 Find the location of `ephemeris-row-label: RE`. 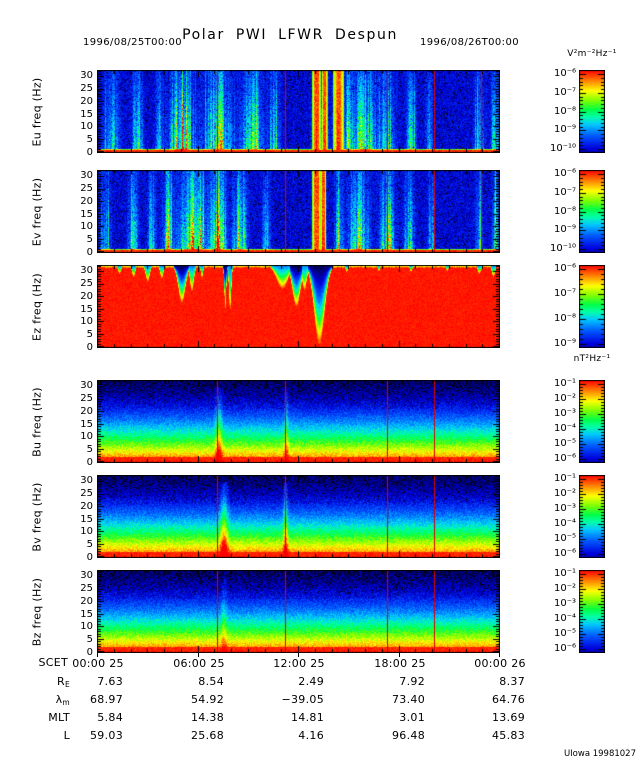

ephemeris-row-label: RE is located at coordinates (44, 682).